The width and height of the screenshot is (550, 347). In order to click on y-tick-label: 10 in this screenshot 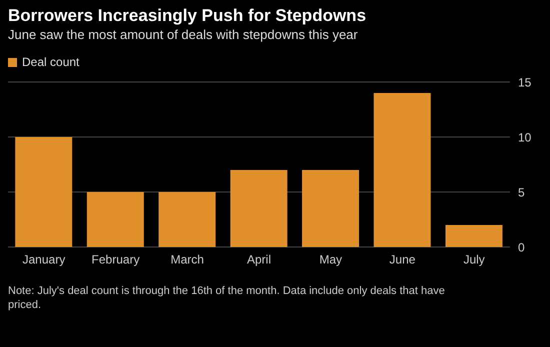, I will do `click(525, 137)`.